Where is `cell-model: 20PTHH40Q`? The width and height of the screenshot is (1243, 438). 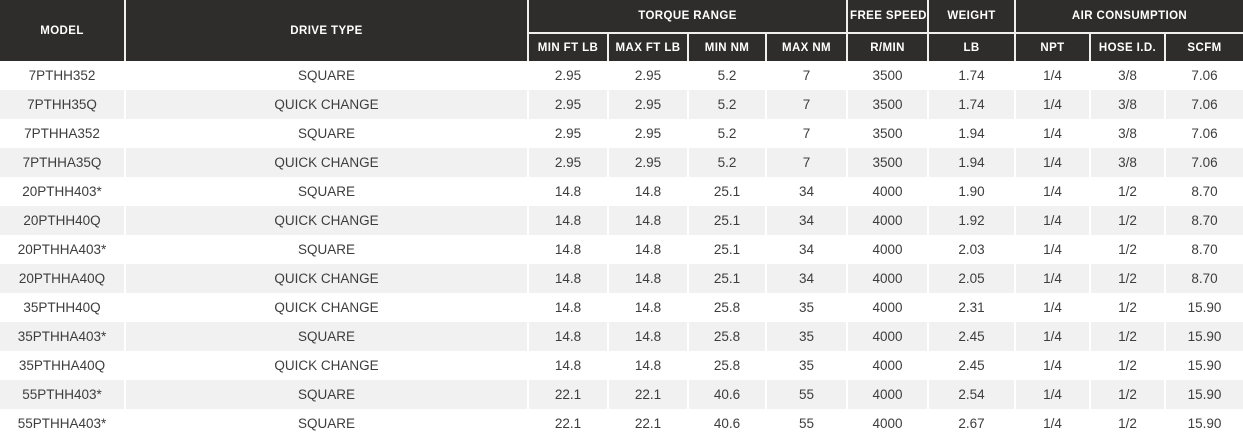
cell-model: 20PTHH40Q is located at coordinates (62, 220).